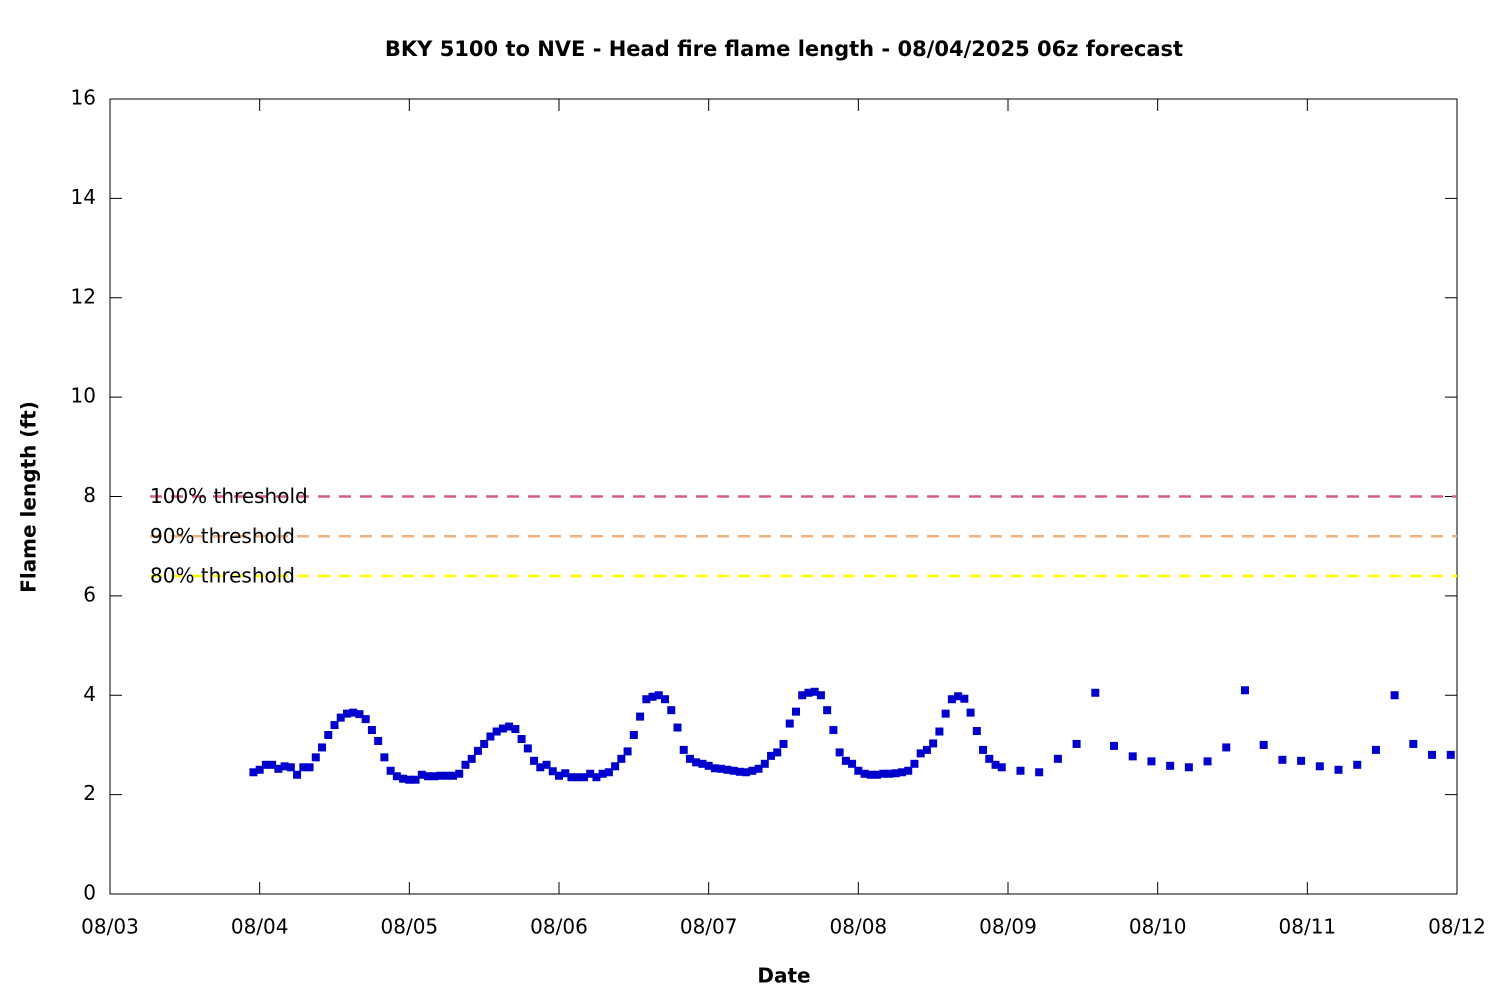  What do you see at coordinates (260, 927) in the screenshot?
I see `x-tick-label: 08/04` at bounding box center [260, 927].